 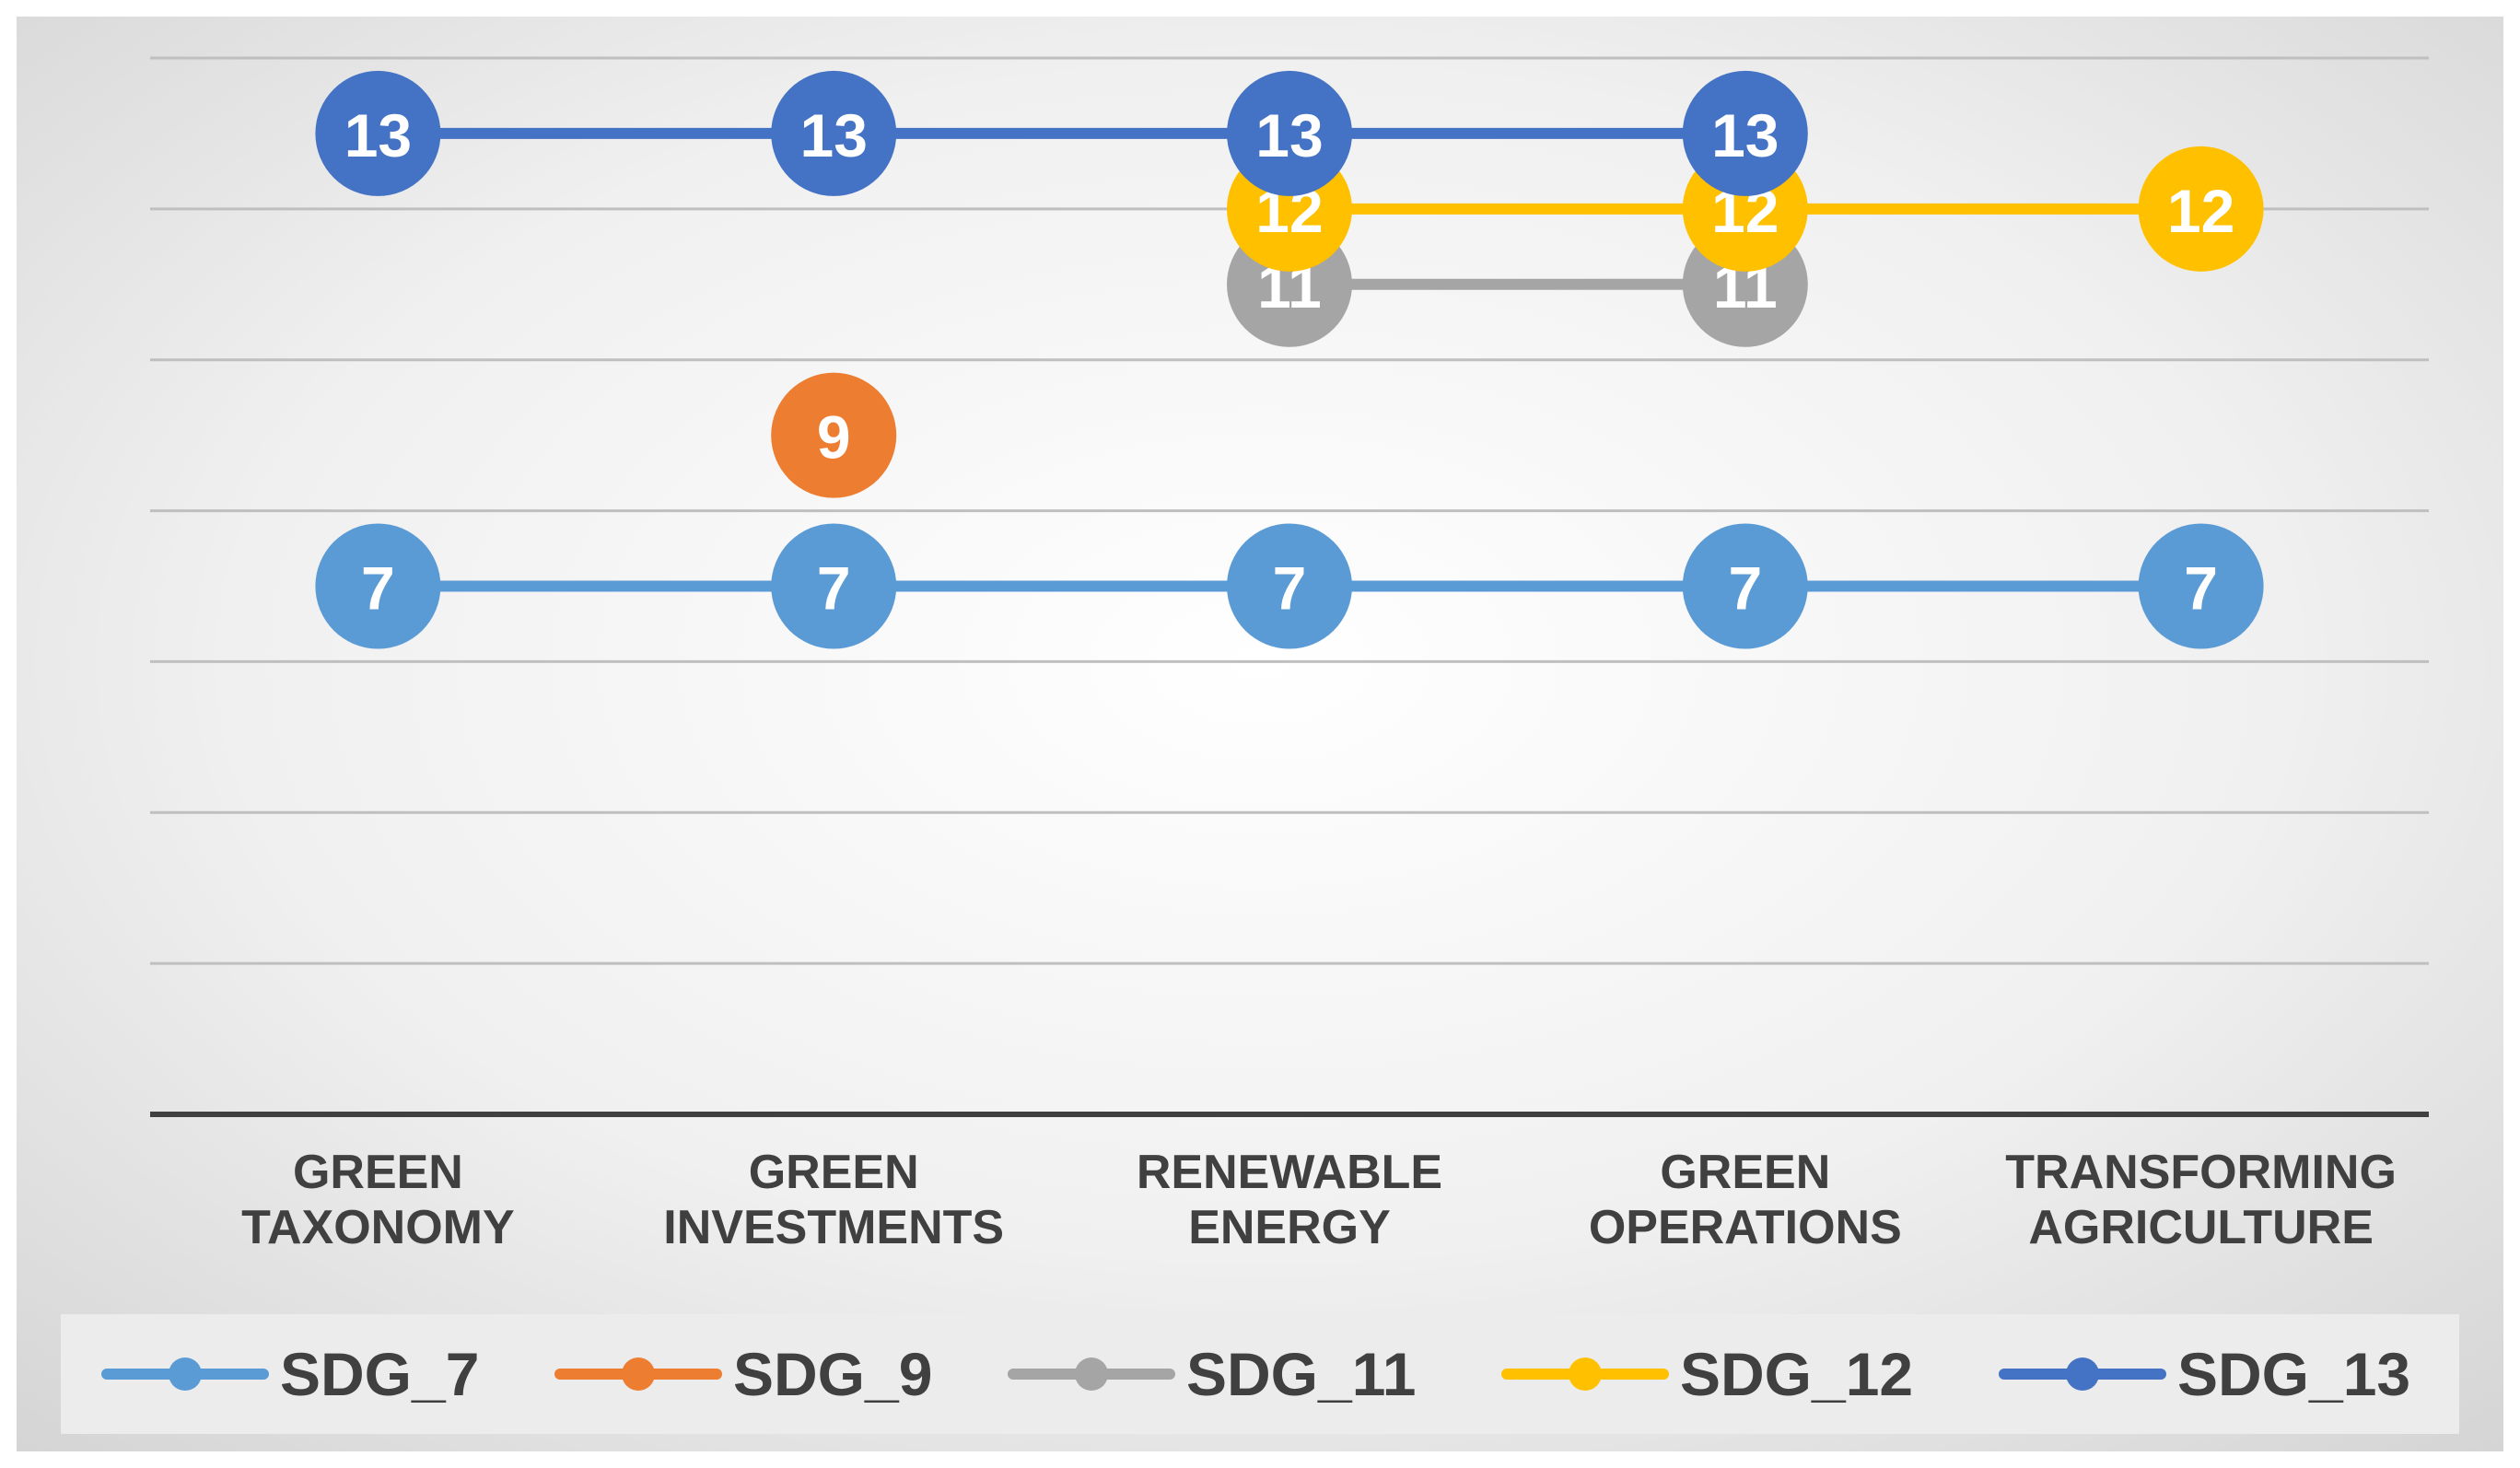 What do you see at coordinates (833, 1227) in the screenshot?
I see `x-tick-label: INVESTMENTS` at bounding box center [833, 1227].